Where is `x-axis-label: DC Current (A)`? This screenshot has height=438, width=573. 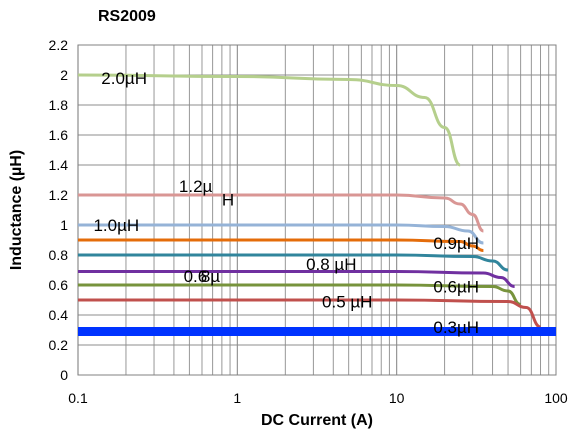 x-axis-label: DC Current (A) is located at coordinates (317, 420).